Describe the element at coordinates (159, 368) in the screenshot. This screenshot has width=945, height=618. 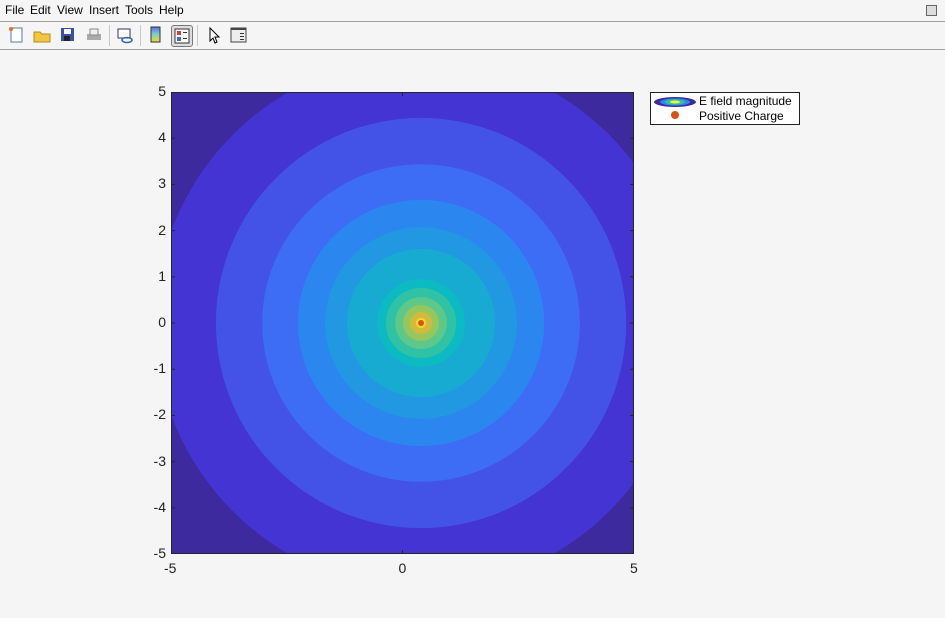
I see `y-tick-label: -1` at that location.